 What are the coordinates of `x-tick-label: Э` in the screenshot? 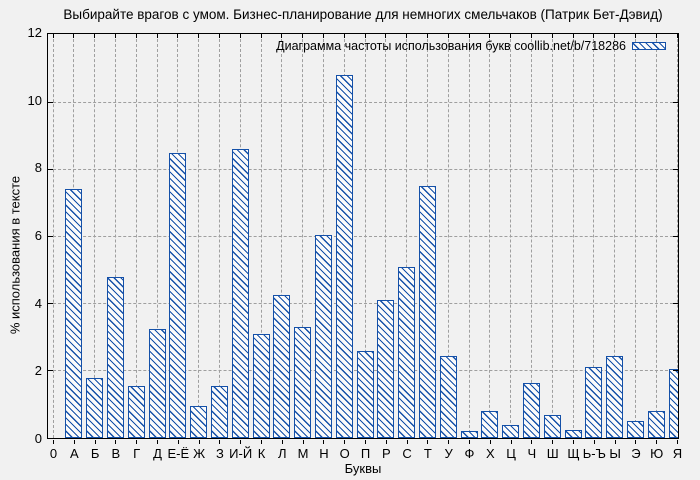 It's located at (636, 453).